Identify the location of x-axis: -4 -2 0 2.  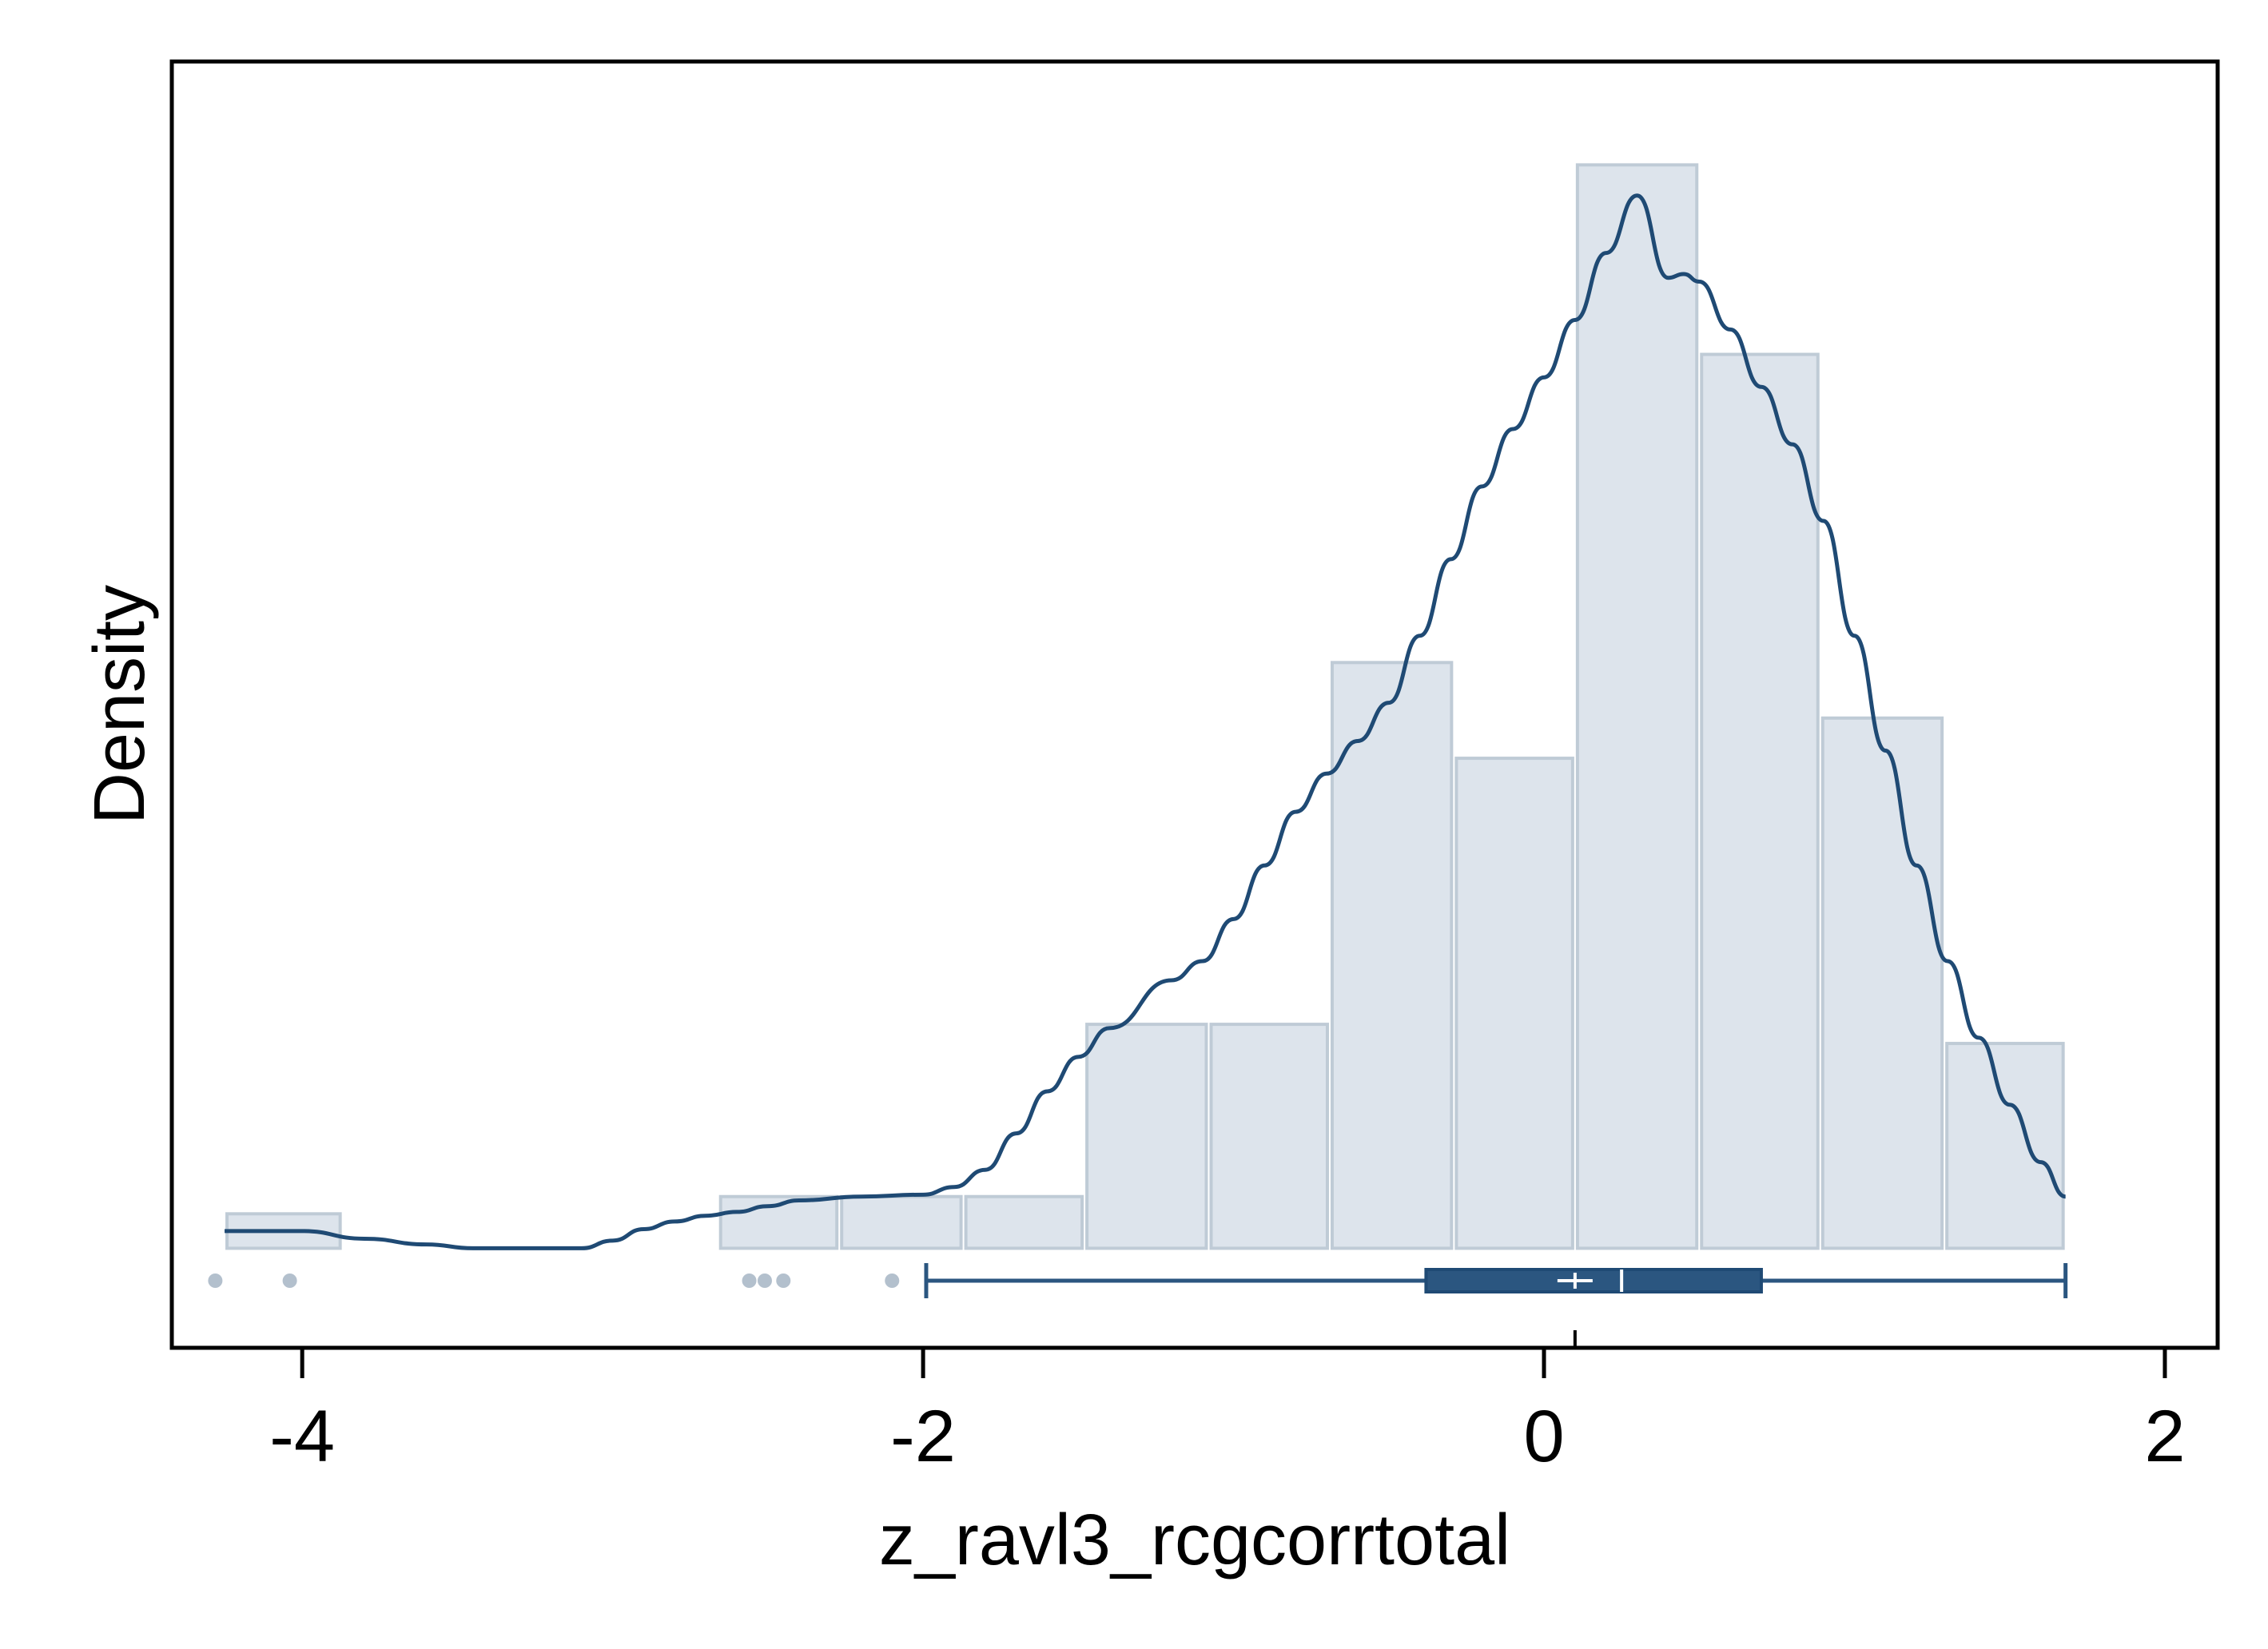
(1227, 1412).